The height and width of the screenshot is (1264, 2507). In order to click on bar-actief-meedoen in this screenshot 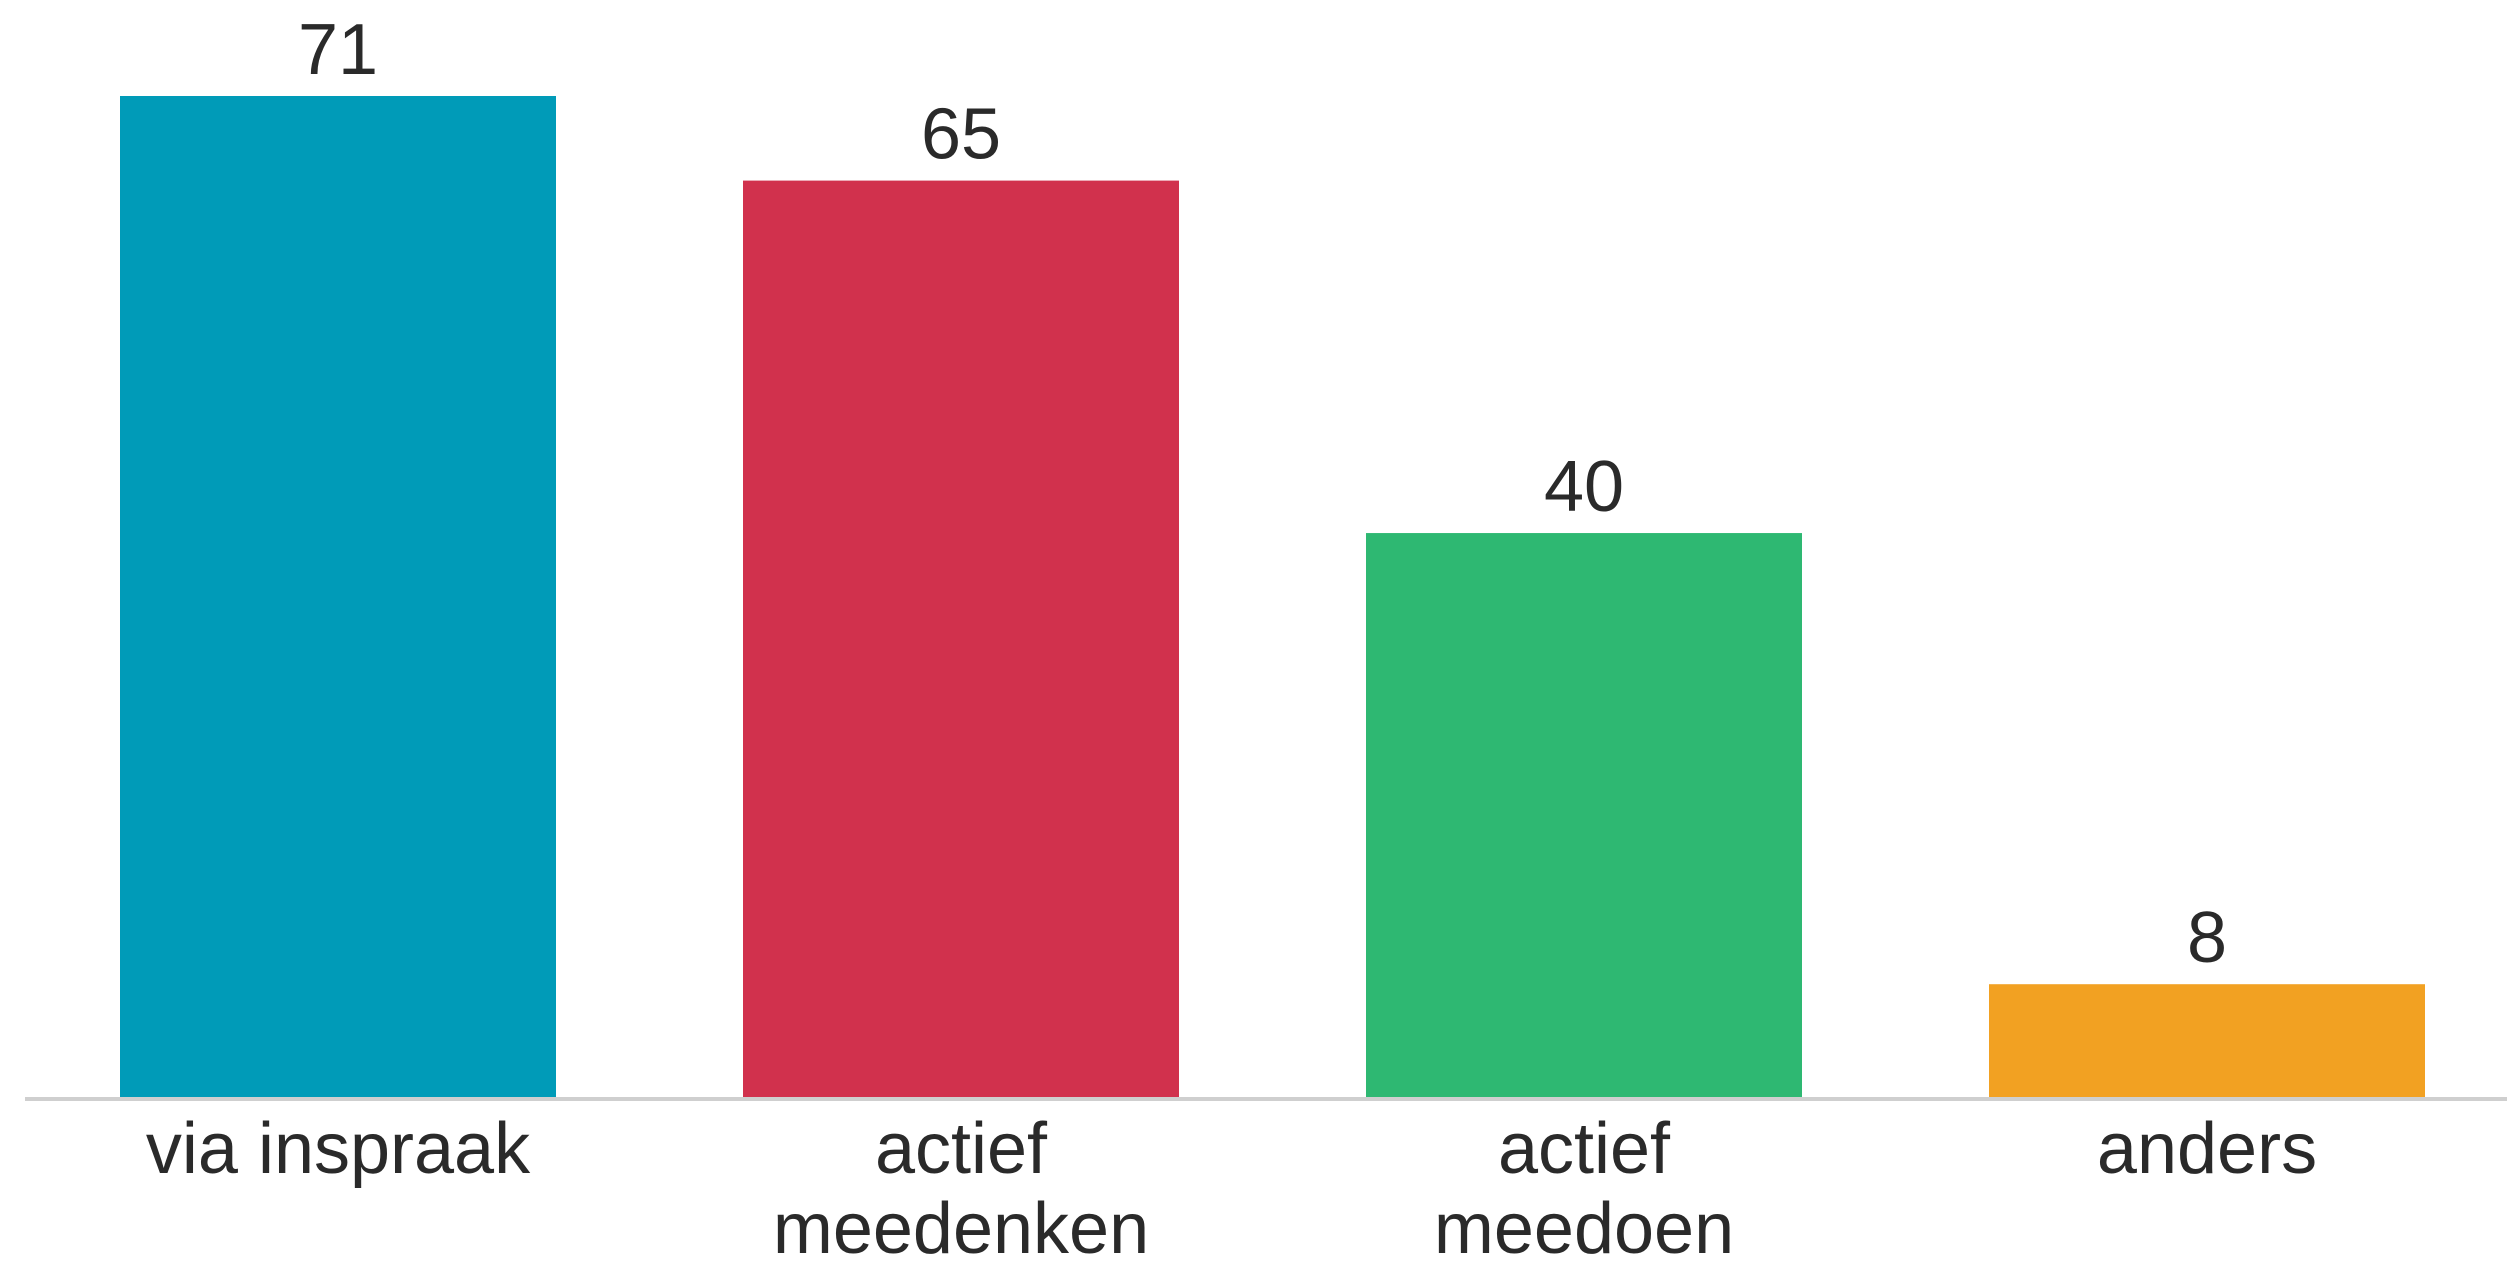, I will do `click(1584, 815)`.